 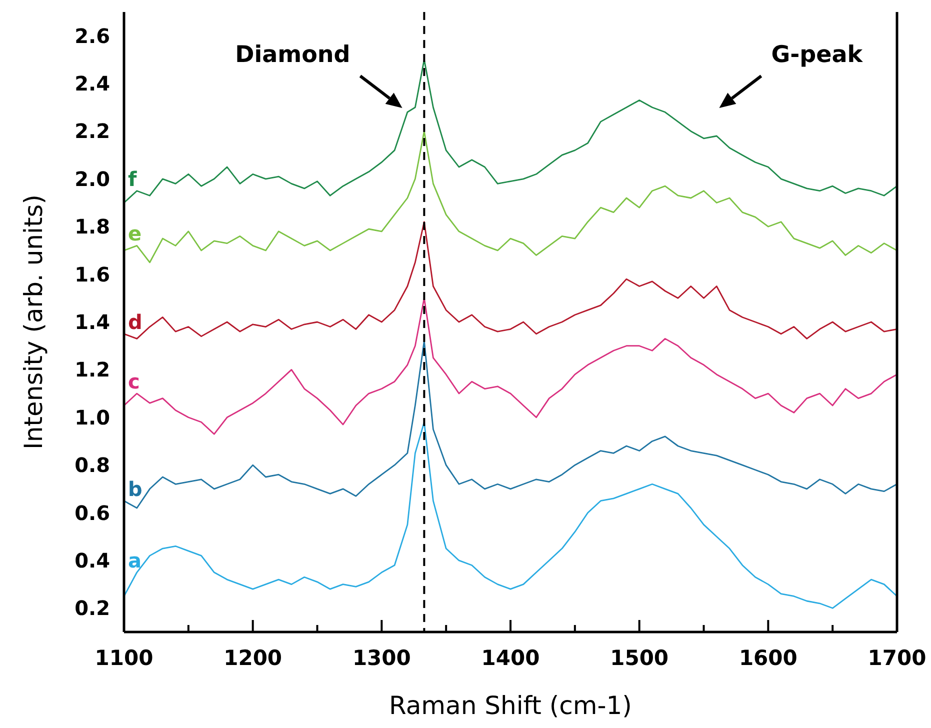 What do you see at coordinates (92, 84) in the screenshot?
I see `y-tick-label: 2.4` at bounding box center [92, 84].